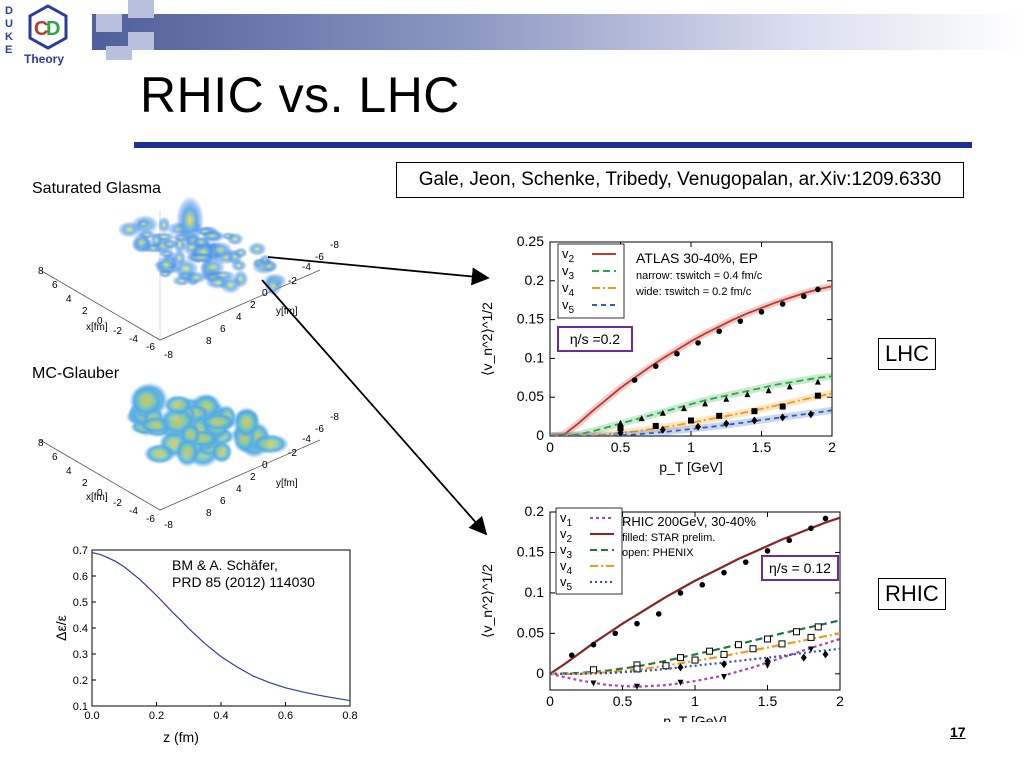 This screenshot has width=1024, height=768. I want to click on svg-text: 2, so click(253, 305).